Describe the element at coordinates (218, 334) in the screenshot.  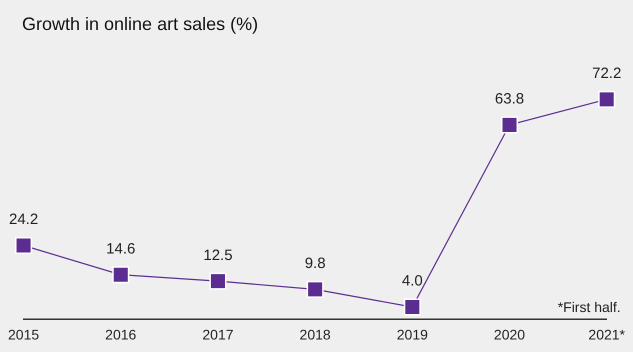
I see `x-tick-label: 2017` at that location.